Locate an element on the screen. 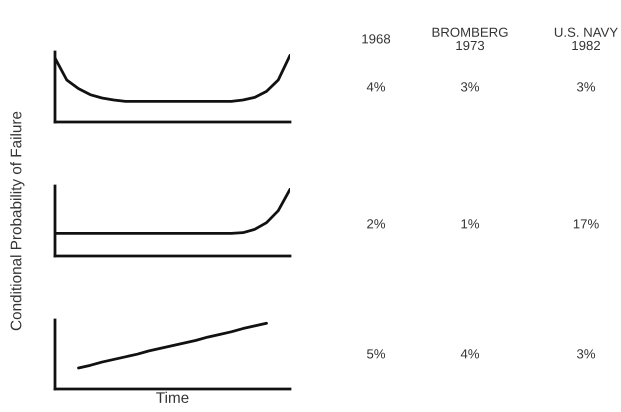 The height and width of the screenshot is (412, 621). x-axis-title: Time is located at coordinates (172, 397).